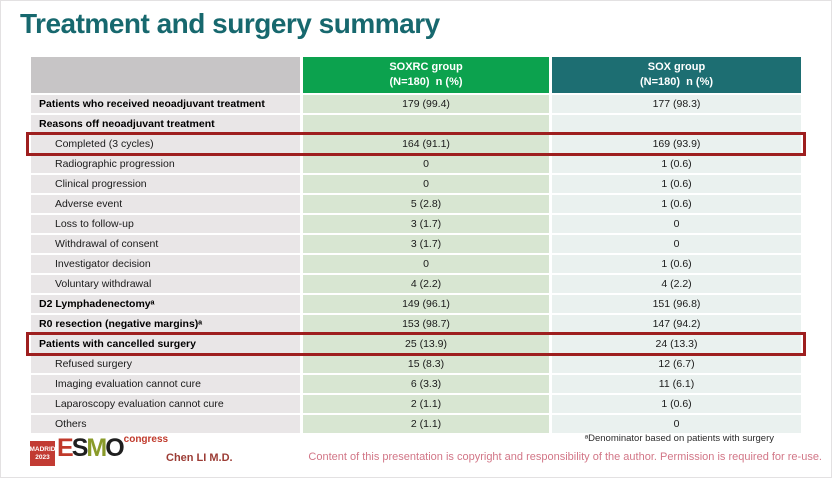 The width and height of the screenshot is (832, 478). I want to click on soxrc-value: 164 (91.1), so click(426, 144).